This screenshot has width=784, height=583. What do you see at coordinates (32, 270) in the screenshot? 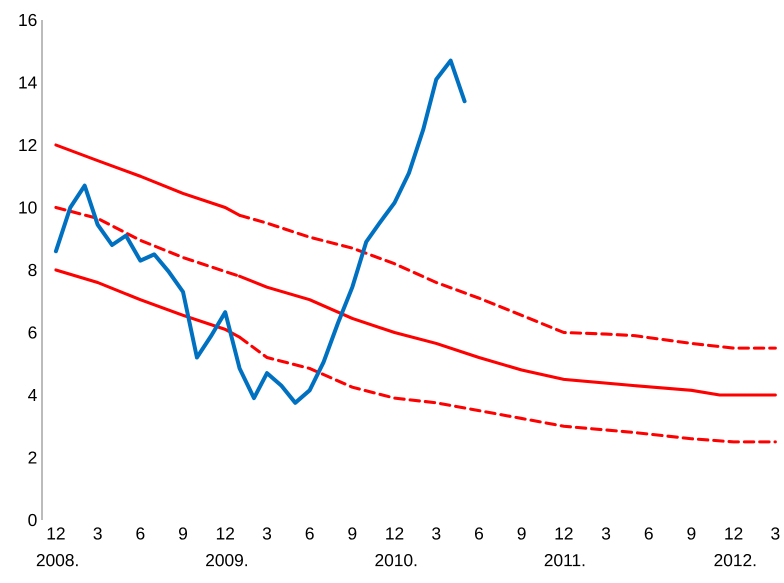
I see `y-tick-label: 8` at bounding box center [32, 270].